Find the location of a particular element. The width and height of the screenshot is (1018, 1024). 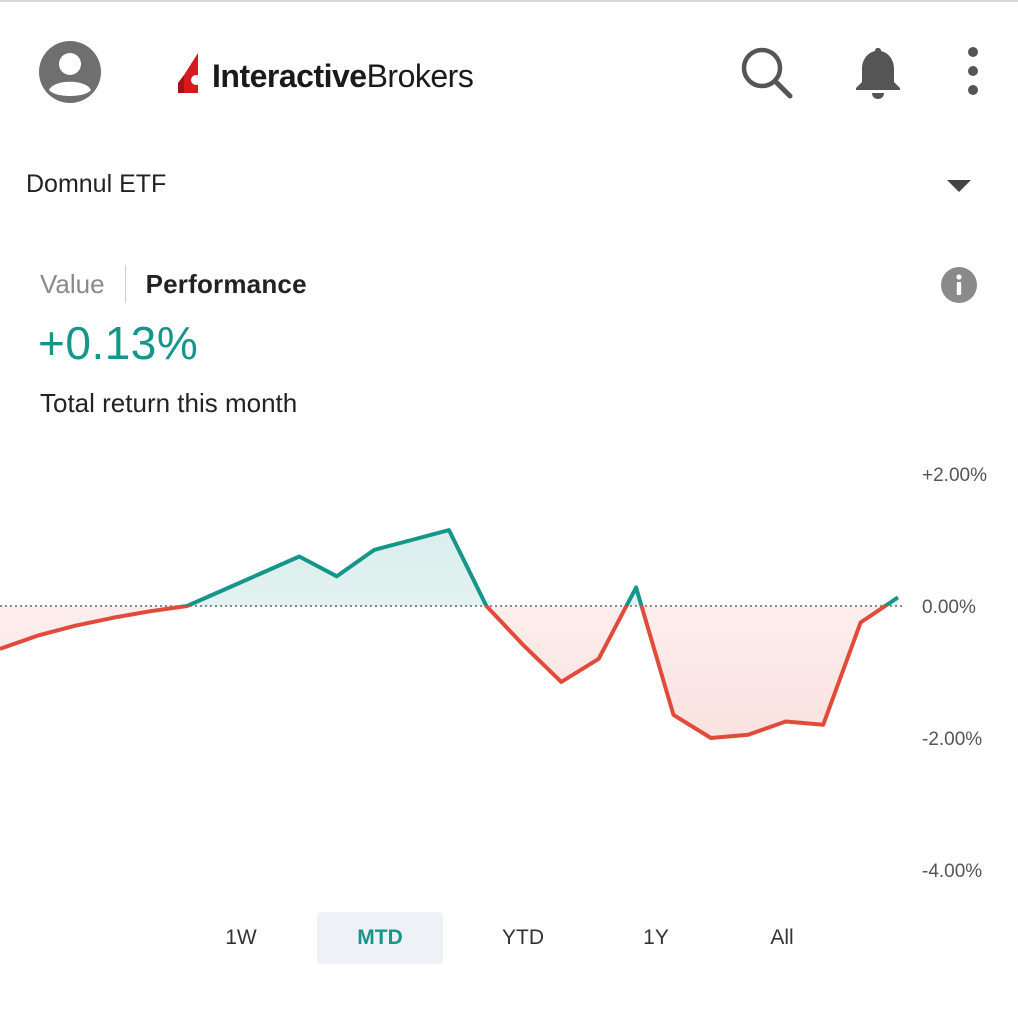

more-vert-icon is located at coordinates (973, 72).